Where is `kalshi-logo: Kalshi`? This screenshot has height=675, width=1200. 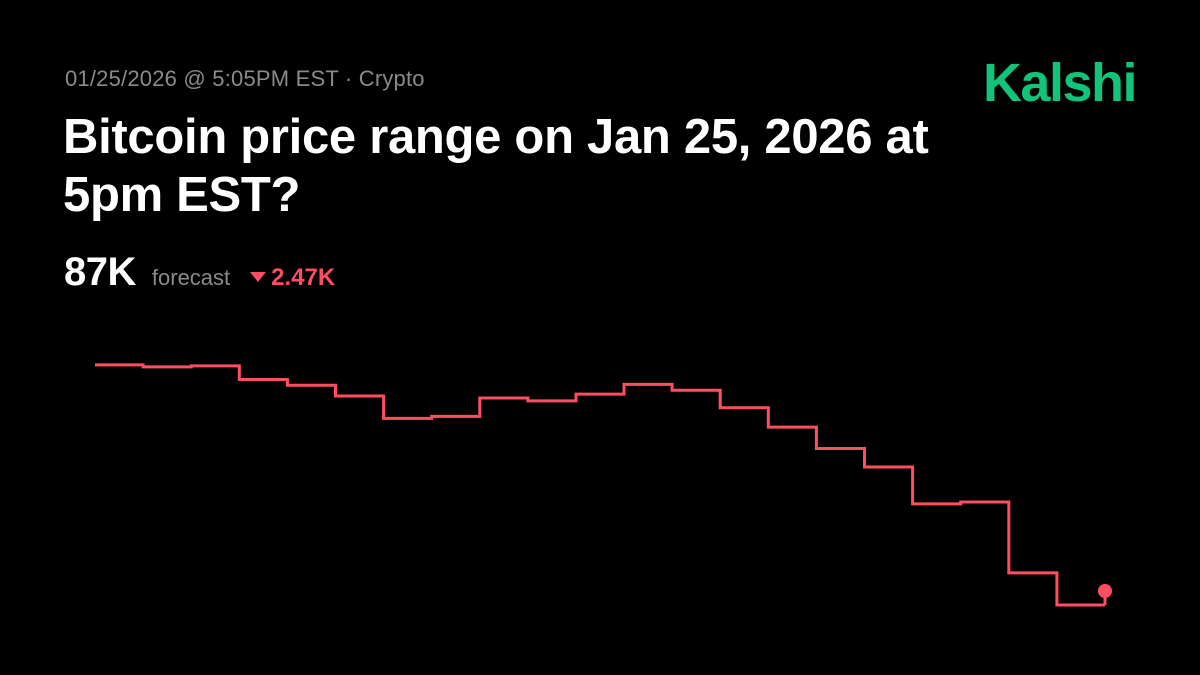
kalshi-logo: Kalshi is located at coordinates (1060, 83).